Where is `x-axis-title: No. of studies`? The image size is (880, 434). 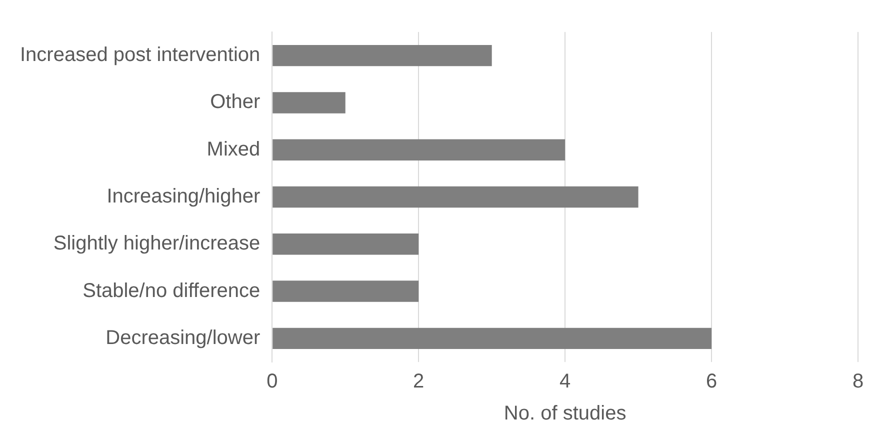 x-axis-title: No. of studies is located at coordinates (565, 413).